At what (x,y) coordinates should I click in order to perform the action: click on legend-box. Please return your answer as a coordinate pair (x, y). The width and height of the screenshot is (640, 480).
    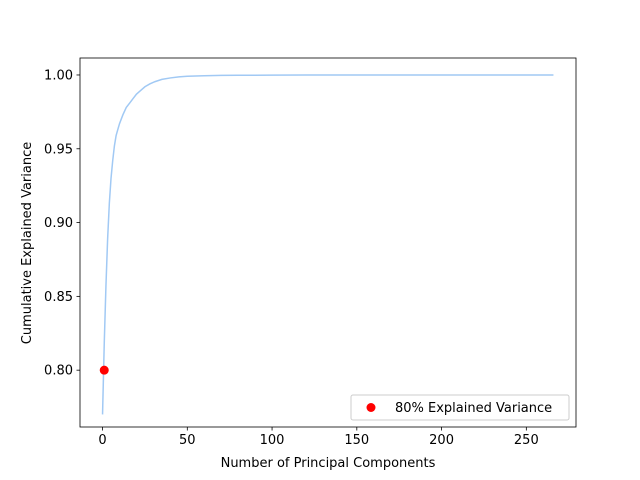
    Looking at the image, I should click on (460, 407).